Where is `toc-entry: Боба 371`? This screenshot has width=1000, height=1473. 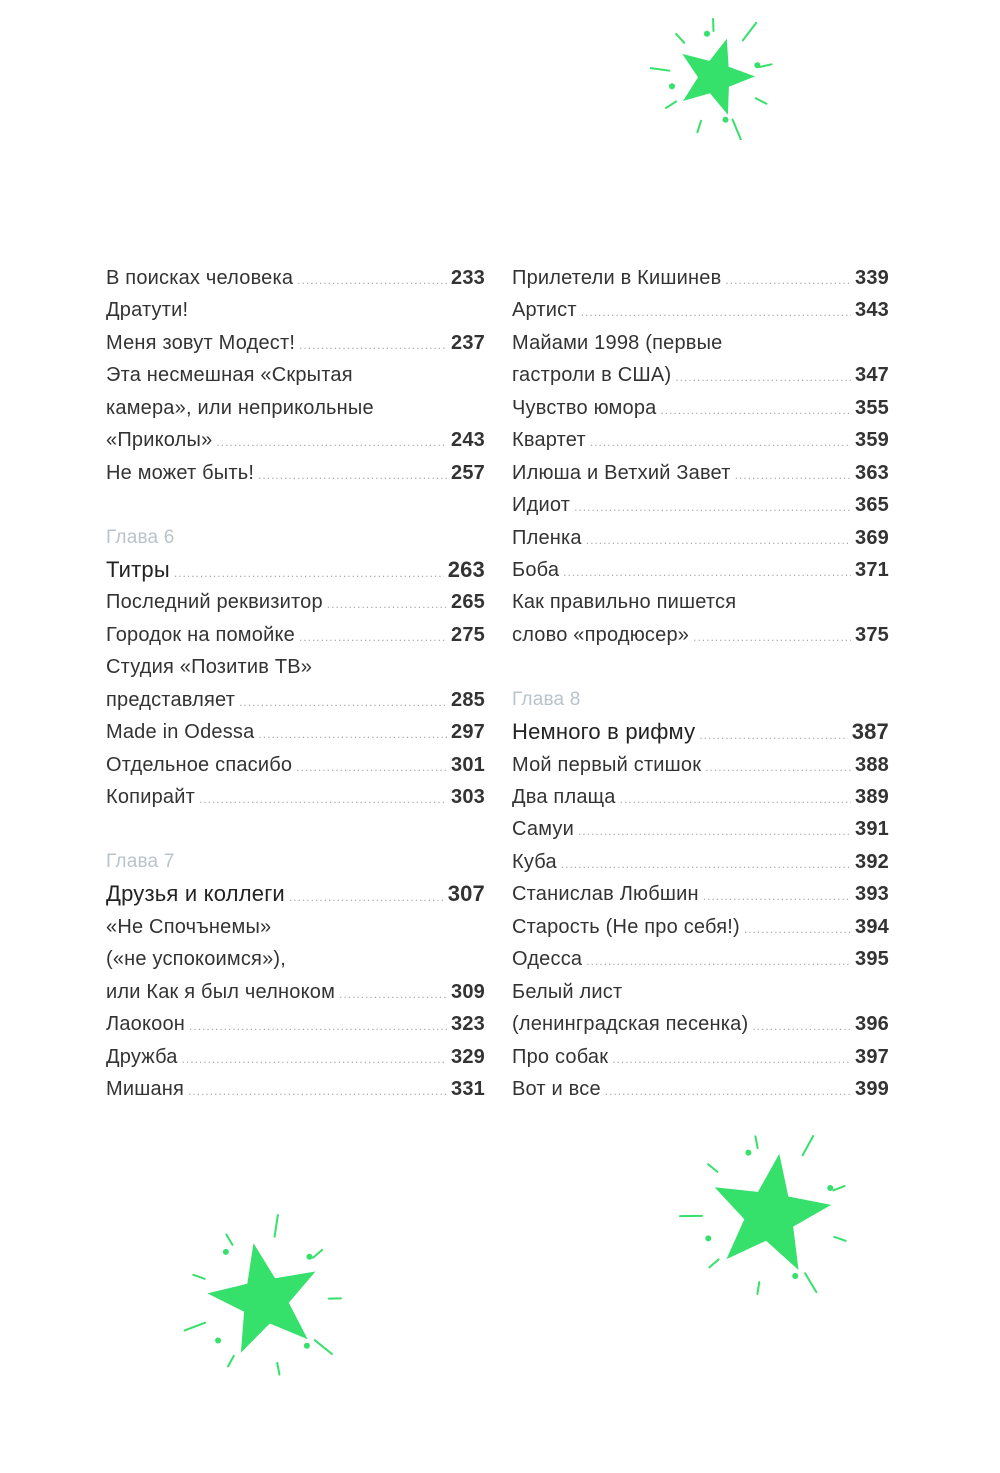
toc-entry: Боба 371 is located at coordinates (700, 570).